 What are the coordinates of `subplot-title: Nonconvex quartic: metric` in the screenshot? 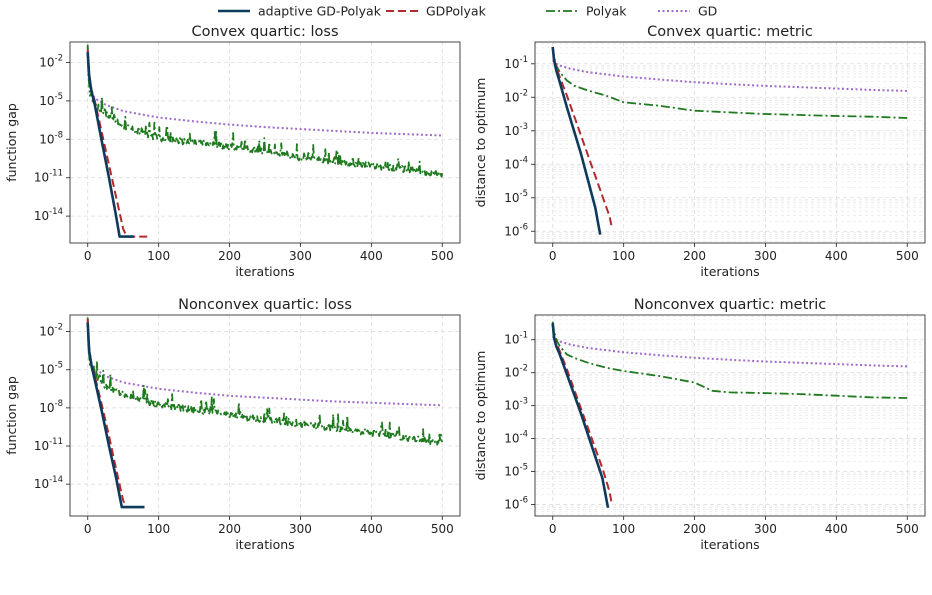 It's located at (730, 305).